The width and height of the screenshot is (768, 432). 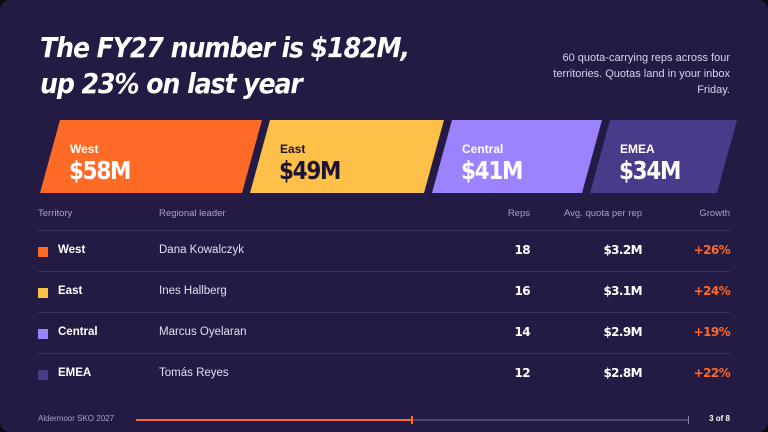 I want to click on band-emea: EMEA $34M, so click(x=663, y=156).